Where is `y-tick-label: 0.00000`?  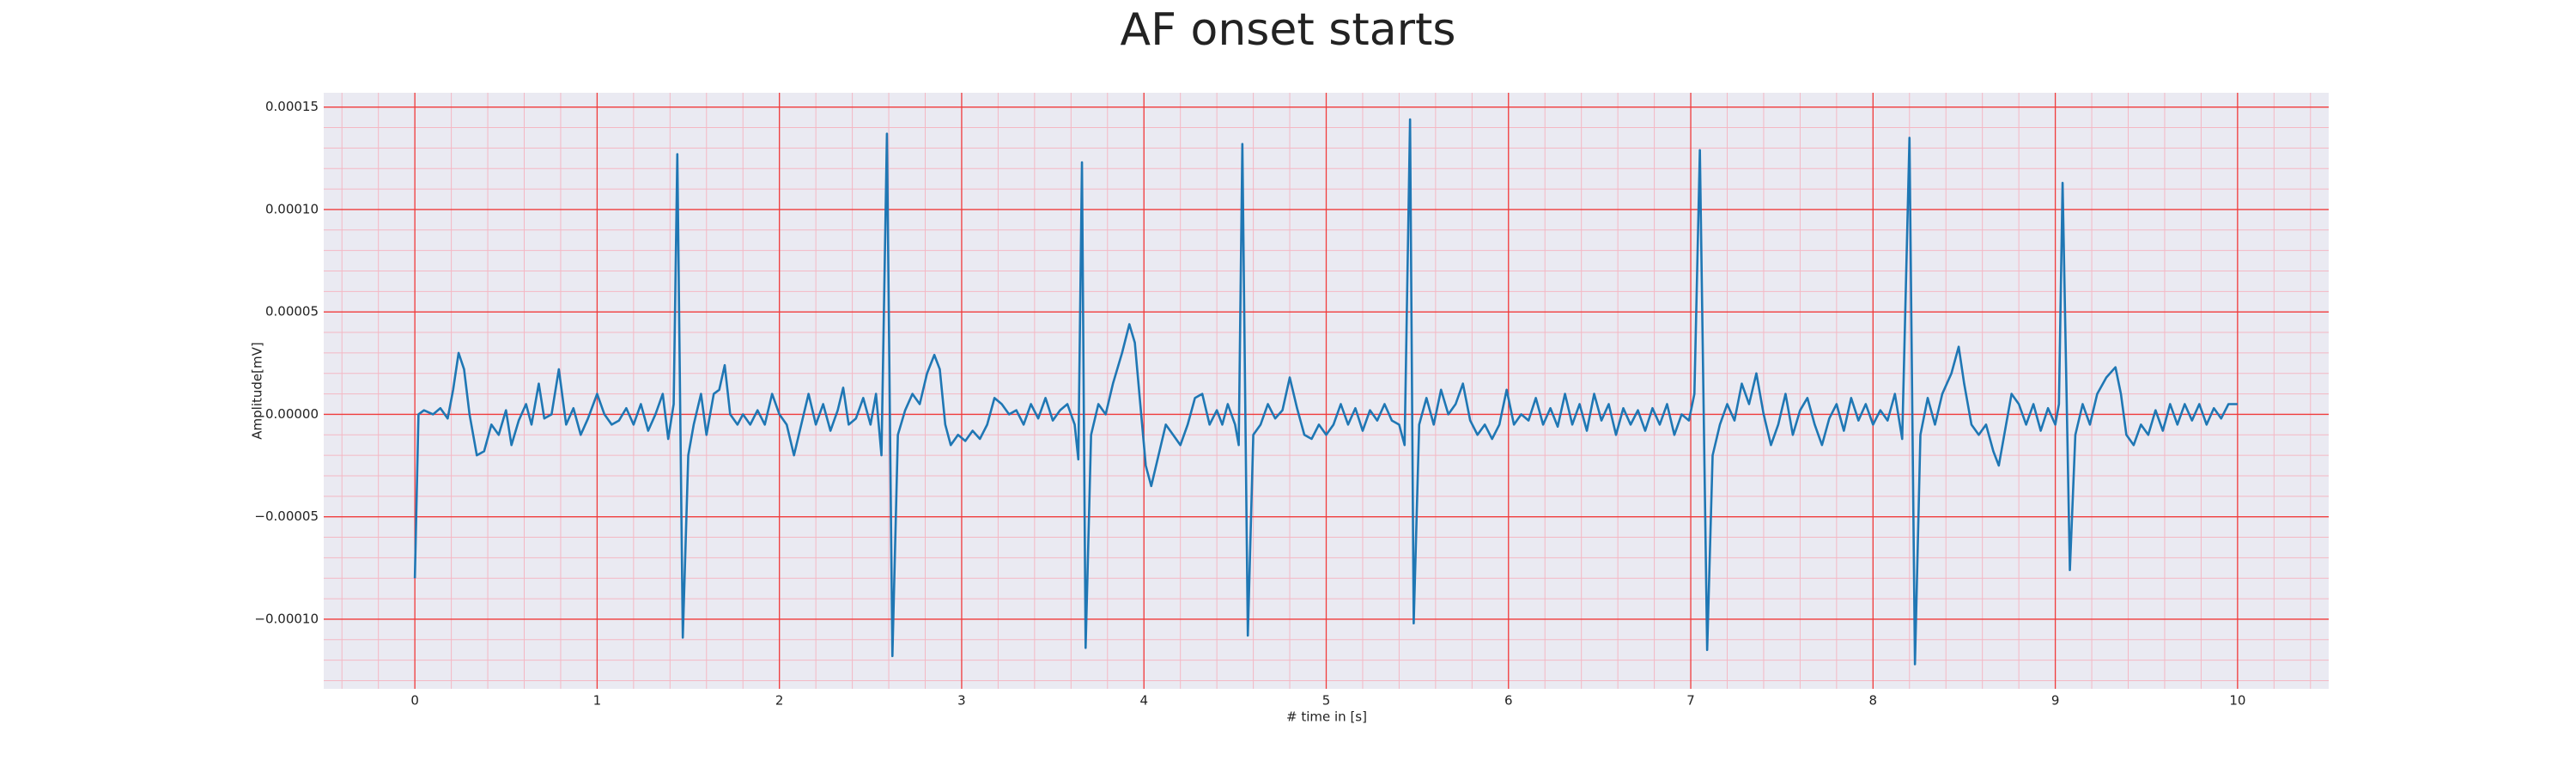
y-tick-label: 0.00000 is located at coordinates (292, 414).